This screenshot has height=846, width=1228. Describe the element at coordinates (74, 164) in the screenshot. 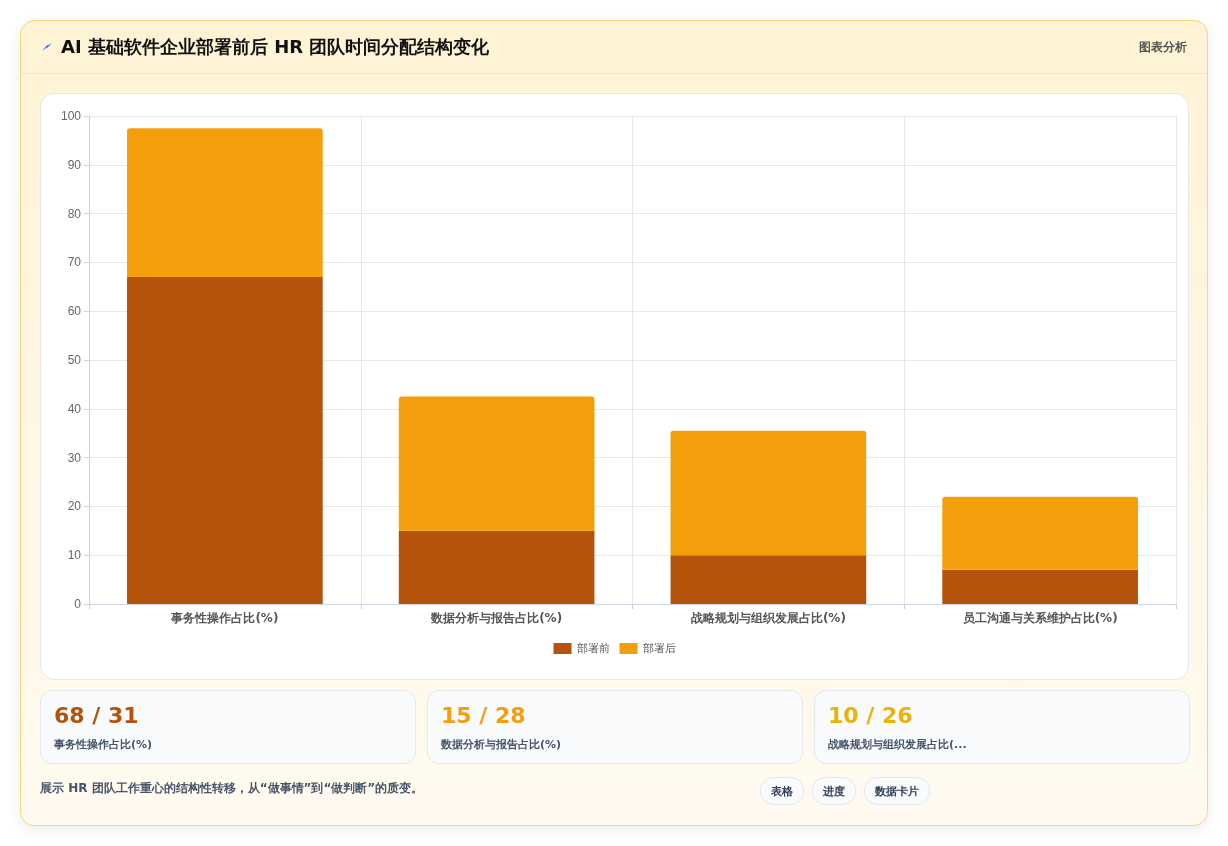

I see `y-tick-label: 90` at that location.